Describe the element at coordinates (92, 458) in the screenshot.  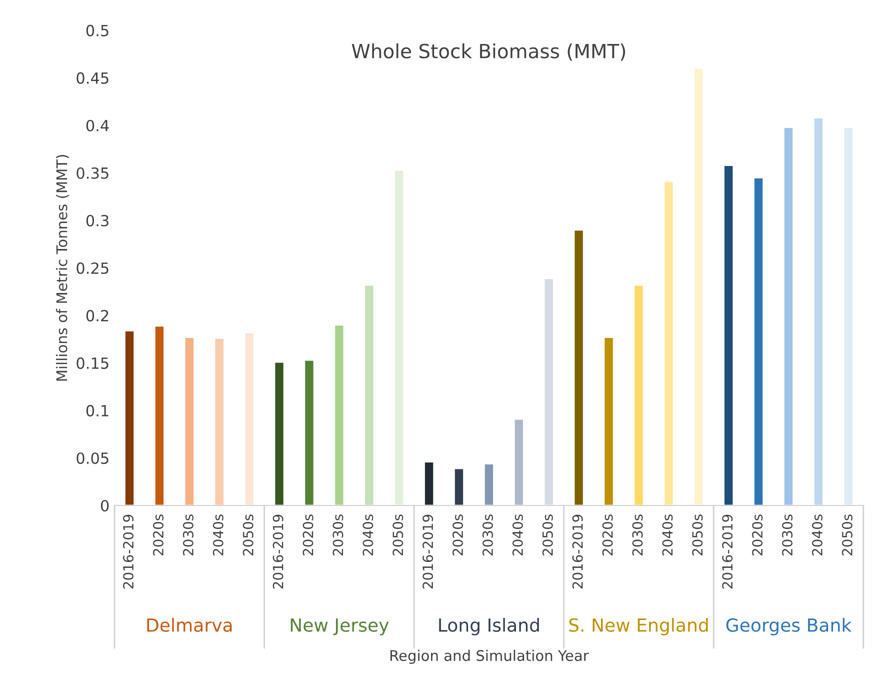
I see `y-tick-label: 0.05` at that location.